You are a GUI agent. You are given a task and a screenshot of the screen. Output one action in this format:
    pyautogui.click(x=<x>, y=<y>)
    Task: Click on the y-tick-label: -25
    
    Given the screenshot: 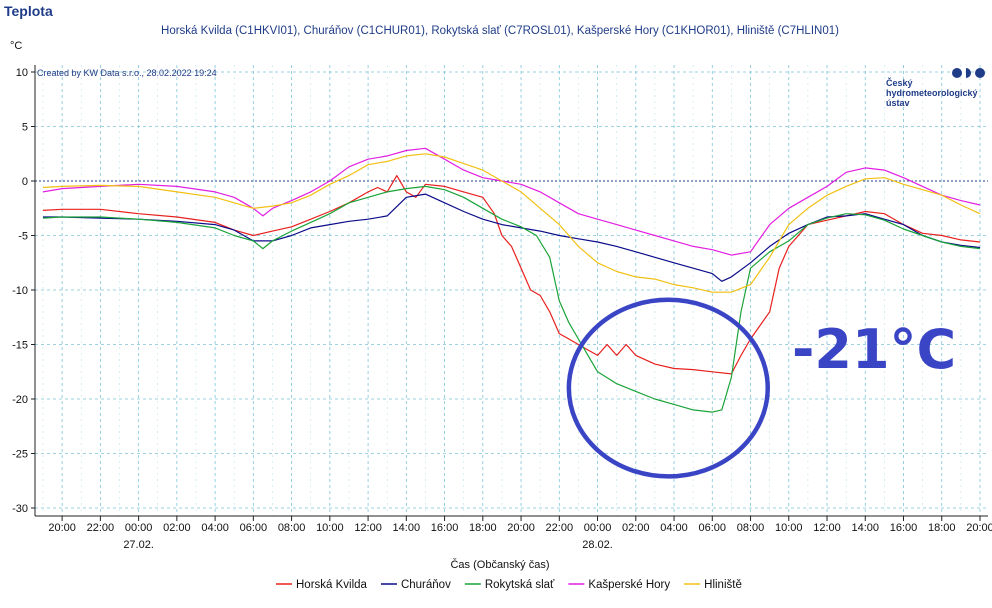 What is the action you would take?
    pyautogui.click(x=20, y=455)
    